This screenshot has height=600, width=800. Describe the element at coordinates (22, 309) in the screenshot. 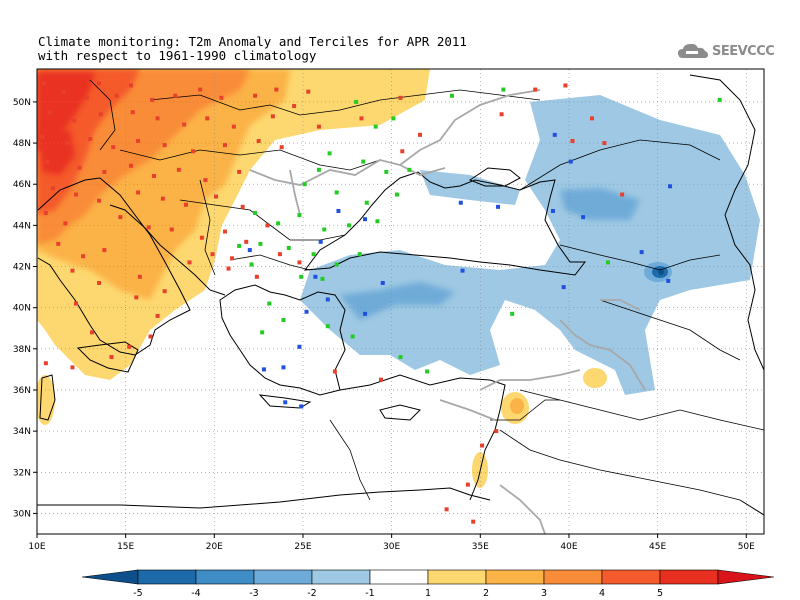

I see `lat-tick-label: 40N` at that location.